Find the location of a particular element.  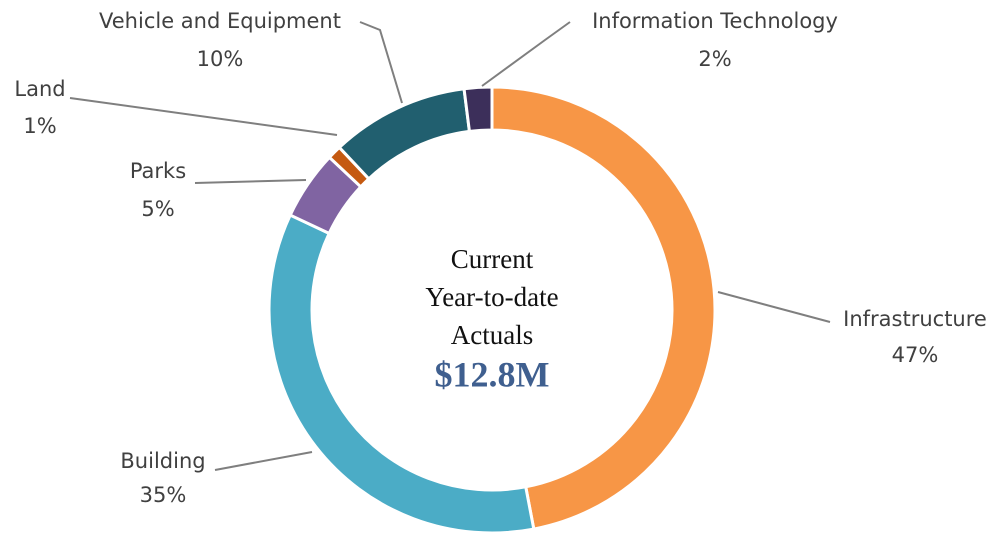

center-text: Actuals is located at coordinates (492, 335).